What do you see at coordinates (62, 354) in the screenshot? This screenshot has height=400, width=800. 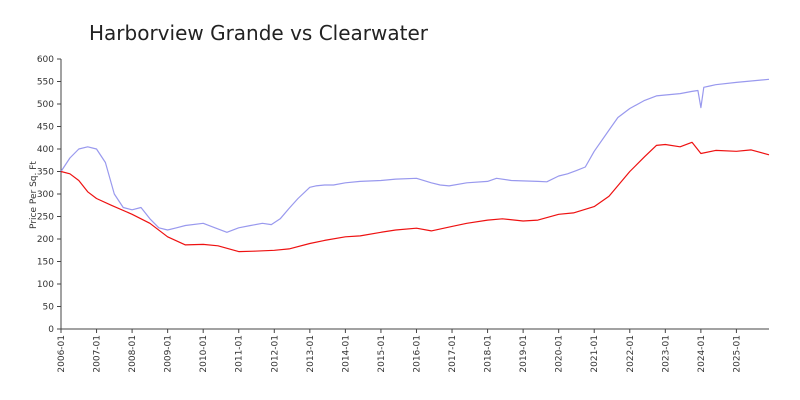 I see `x-tick-label: 2006-01` at bounding box center [62, 354].